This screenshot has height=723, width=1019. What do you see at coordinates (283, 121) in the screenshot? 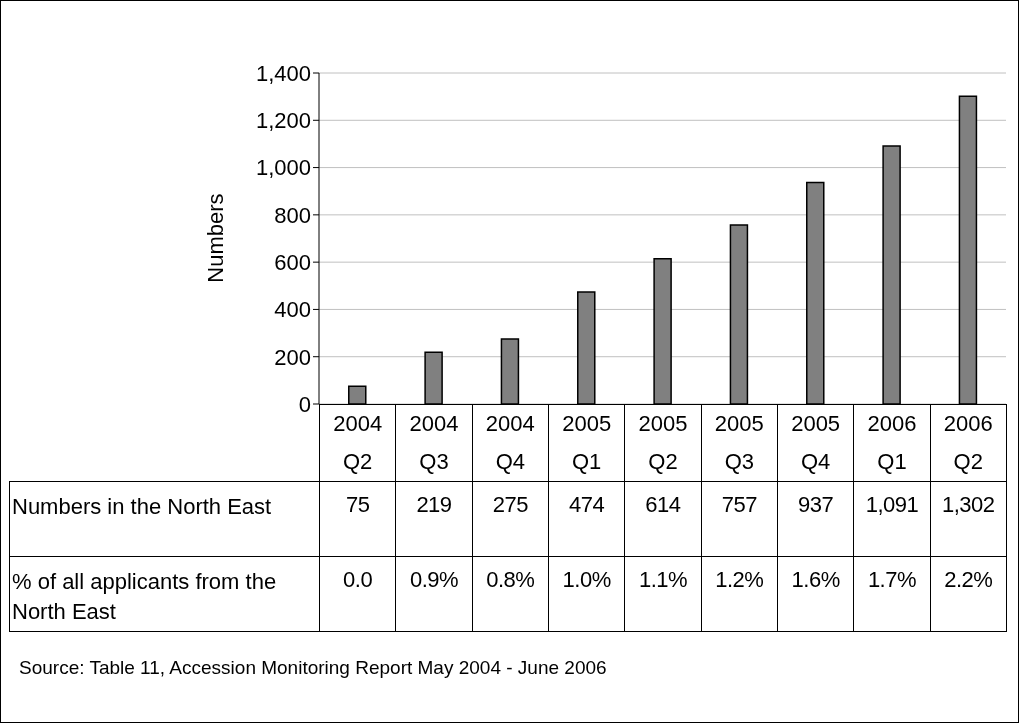
I see `y-tick-label: 1,200` at bounding box center [283, 121].